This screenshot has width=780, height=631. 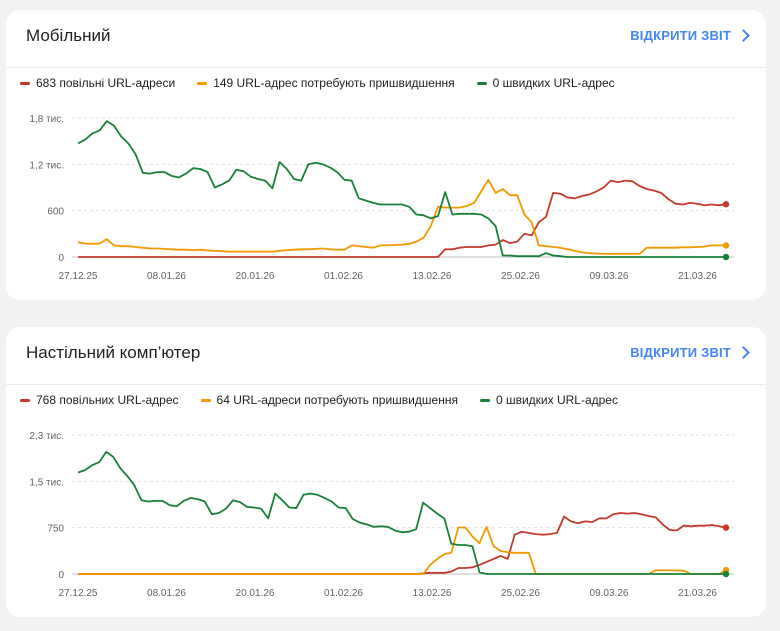 I want to click on legend-item-slow: 768 повільних URL-адрес, so click(x=99, y=400).